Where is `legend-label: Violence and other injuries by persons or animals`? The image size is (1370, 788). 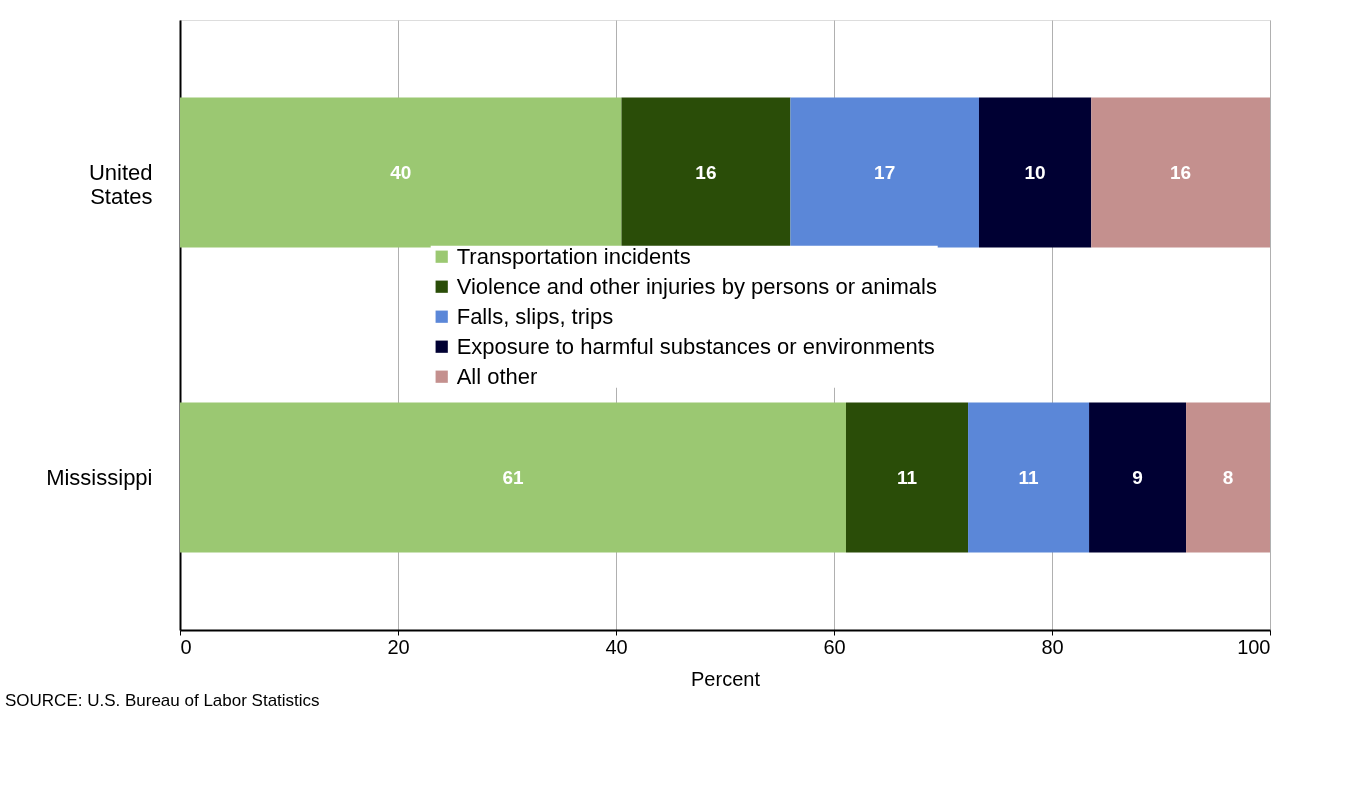
legend-label: Violence and other injuries by persons or animals is located at coordinates (696, 286).